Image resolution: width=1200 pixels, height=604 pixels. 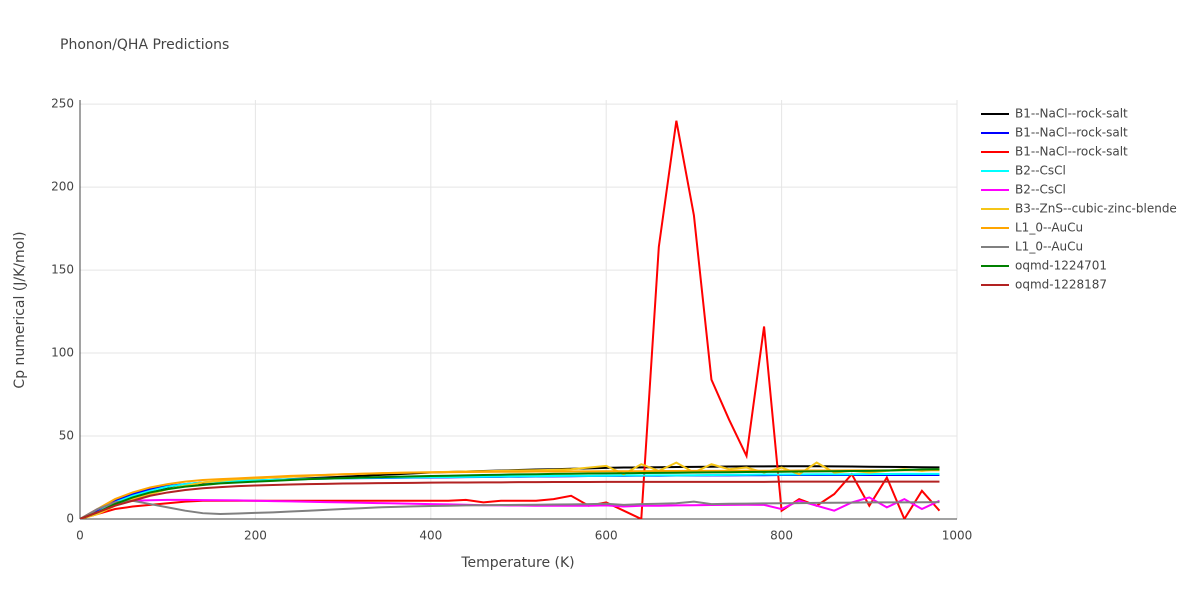 What do you see at coordinates (1061, 285) in the screenshot?
I see `legend-label: oqmd-1228187` at bounding box center [1061, 285].